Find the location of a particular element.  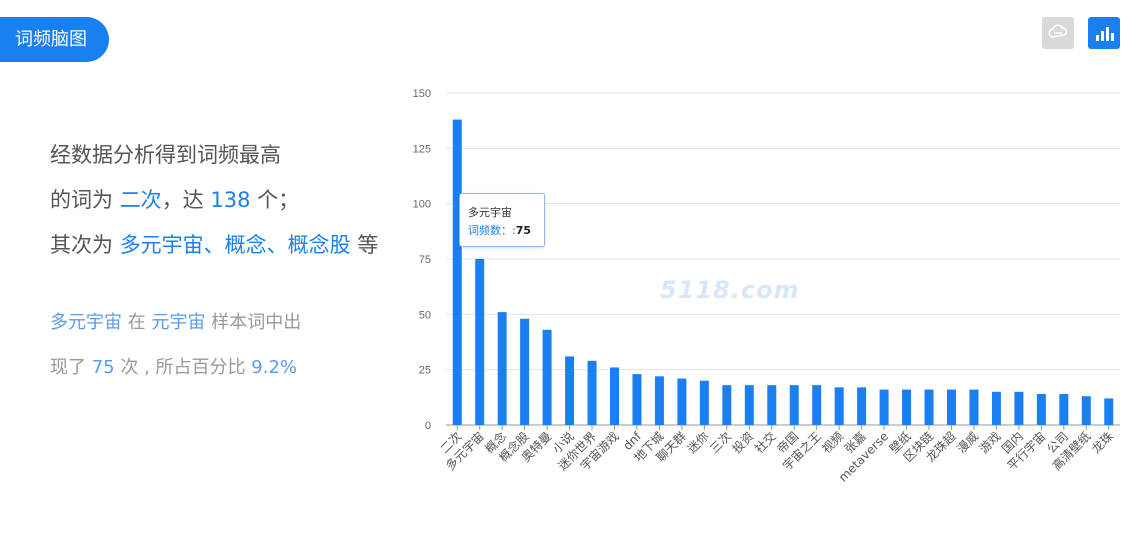

chart-tooltip: 多元宇宙 词频数：:75 is located at coordinates (502, 220).